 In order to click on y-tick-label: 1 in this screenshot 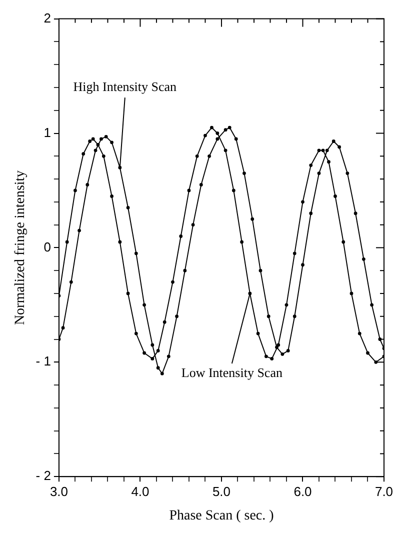, I will do `click(47, 132)`.